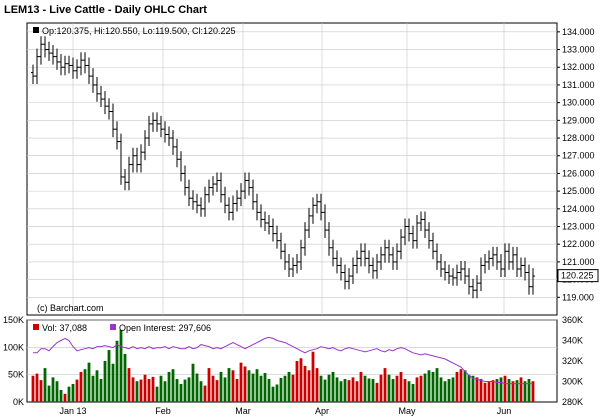  What do you see at coordinates (283, 360) in the screenshot?
I see `open-interest-line` at bounding box center [283, 360].